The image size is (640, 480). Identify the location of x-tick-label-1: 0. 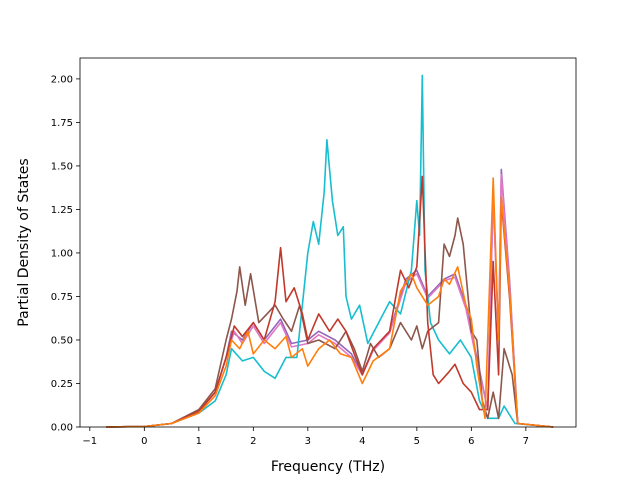
(144, 441).